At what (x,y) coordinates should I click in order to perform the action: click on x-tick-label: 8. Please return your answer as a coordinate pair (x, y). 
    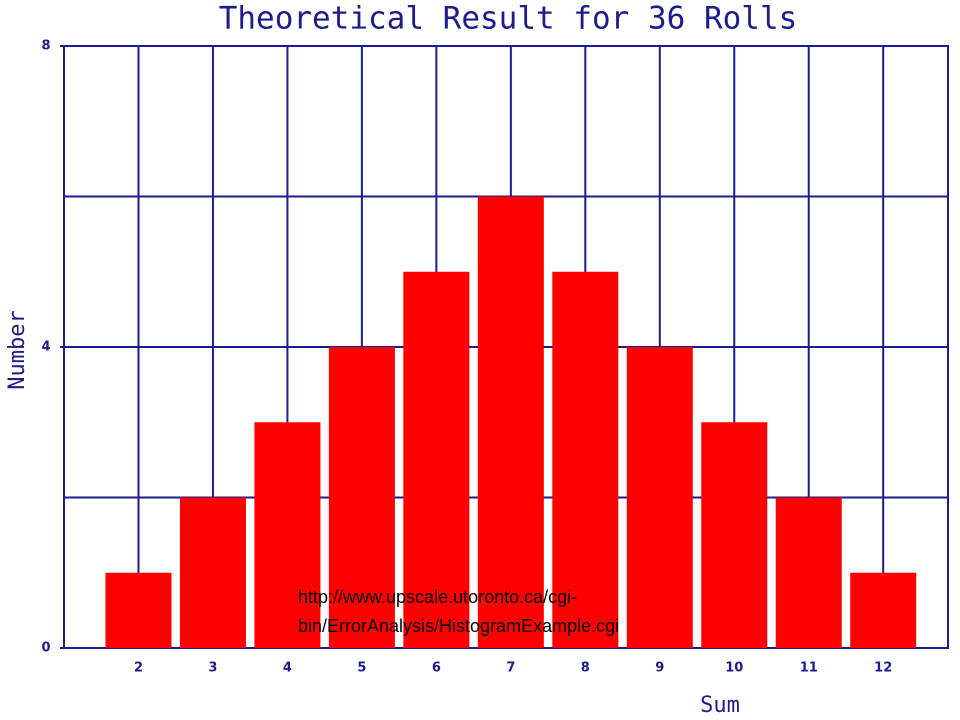
    Looking at the image, I should click on (585, 668).